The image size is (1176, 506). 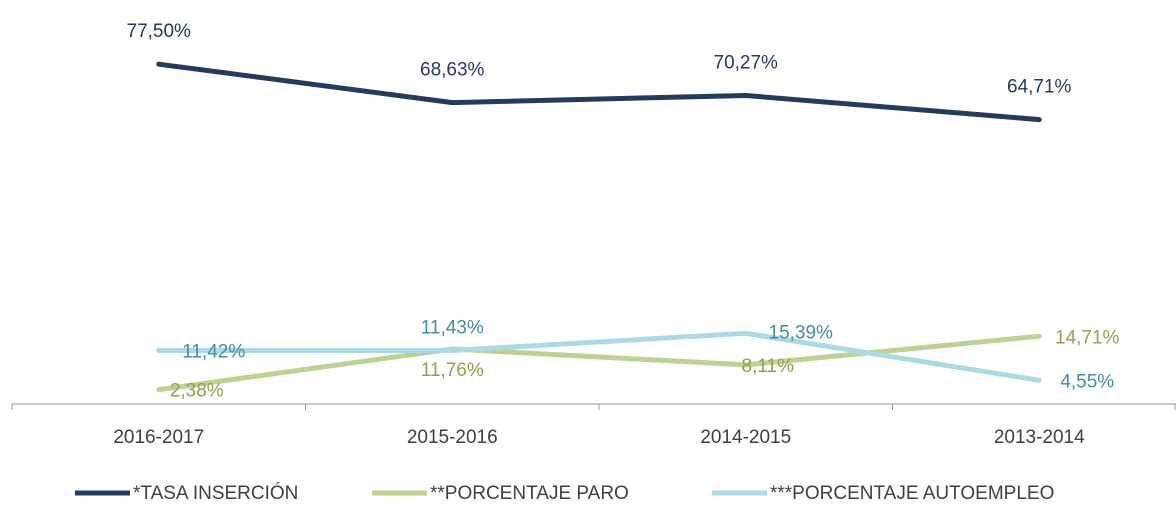 I want to click on data-label: 77,50%, so click(x=159, y=31).